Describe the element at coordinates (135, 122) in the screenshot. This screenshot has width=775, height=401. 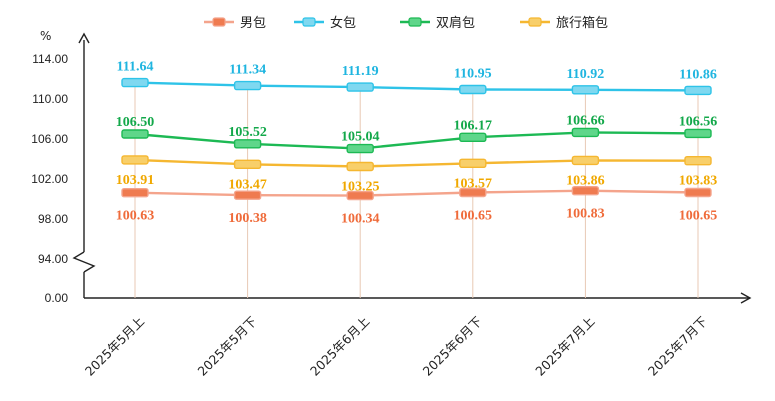
I see `data-label: 106.50` at that location.